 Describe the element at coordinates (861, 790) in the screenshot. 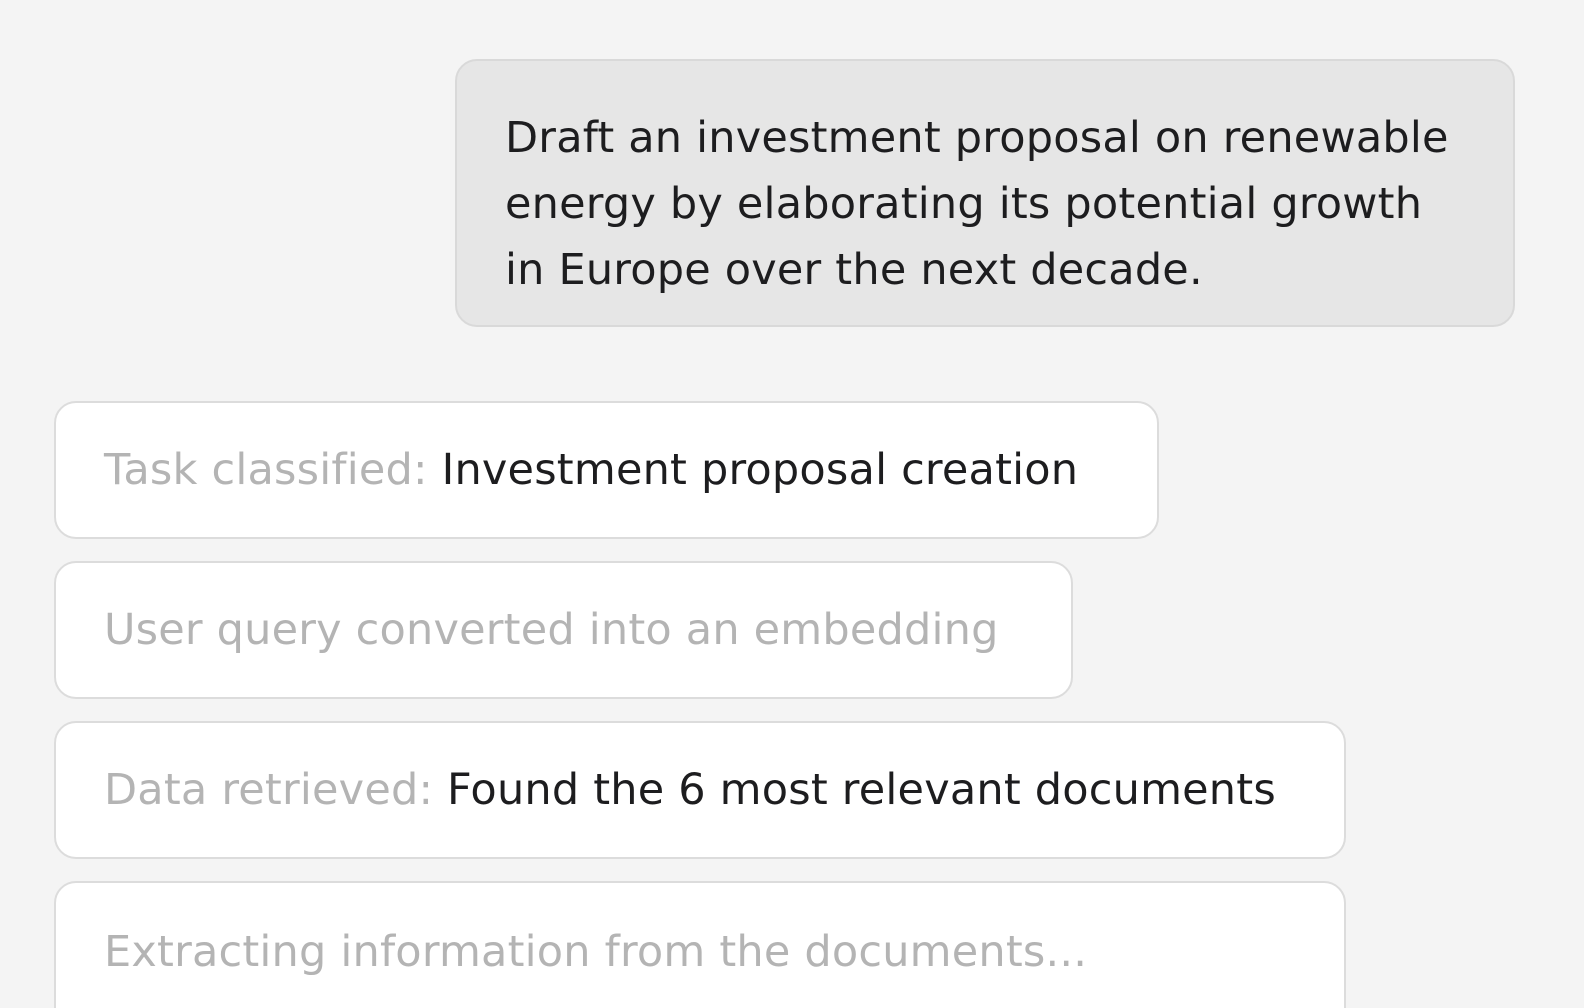

I see `step-value: Found the 6 most relevant documents` at that location.